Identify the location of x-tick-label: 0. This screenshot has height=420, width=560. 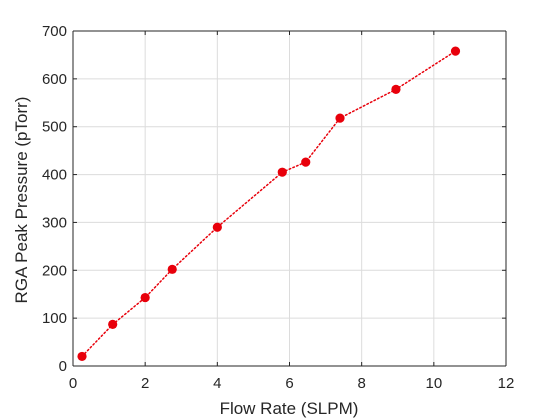
(73, 383).